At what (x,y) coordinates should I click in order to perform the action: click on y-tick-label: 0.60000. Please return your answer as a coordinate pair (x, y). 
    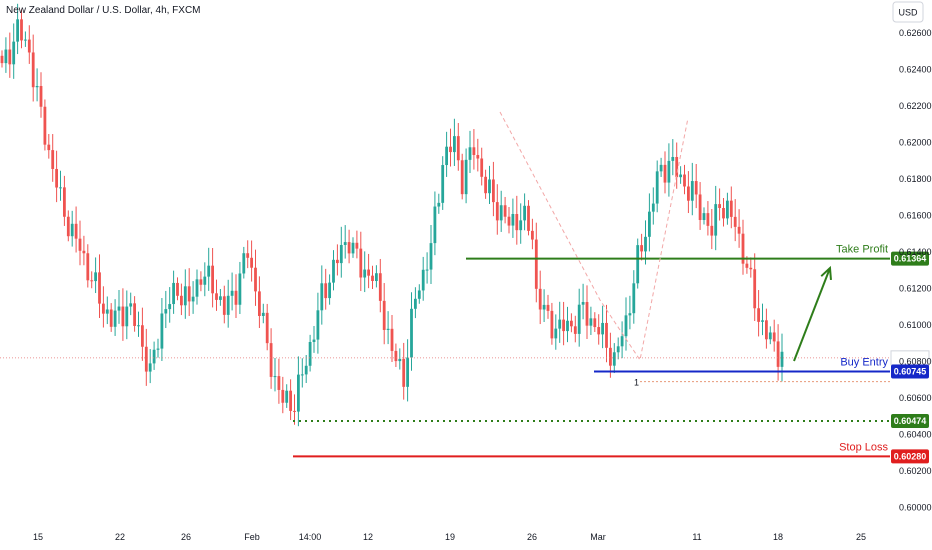
    Looking at the image, I should click on (915, 508).